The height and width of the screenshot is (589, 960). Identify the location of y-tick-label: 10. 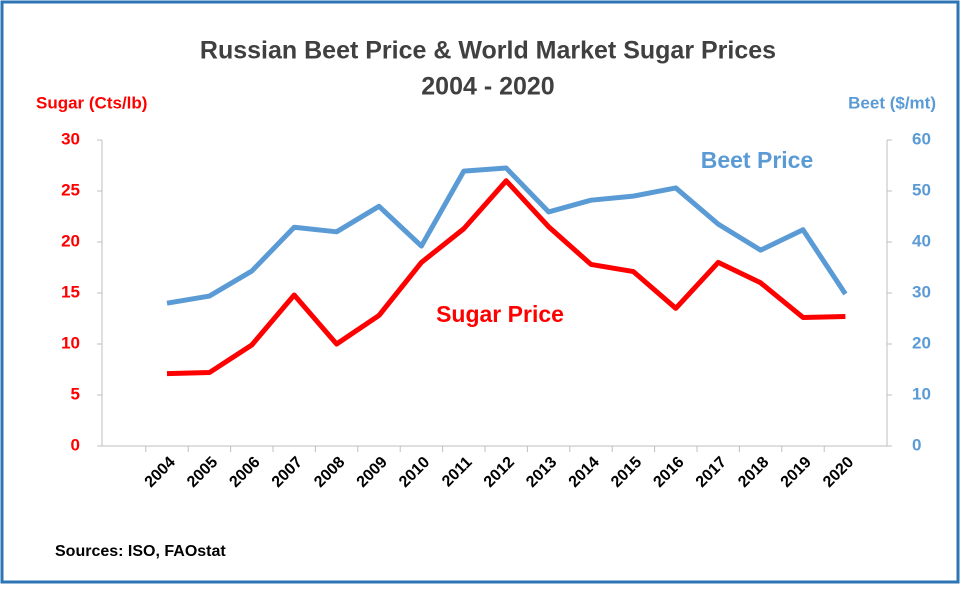
(70, 342).